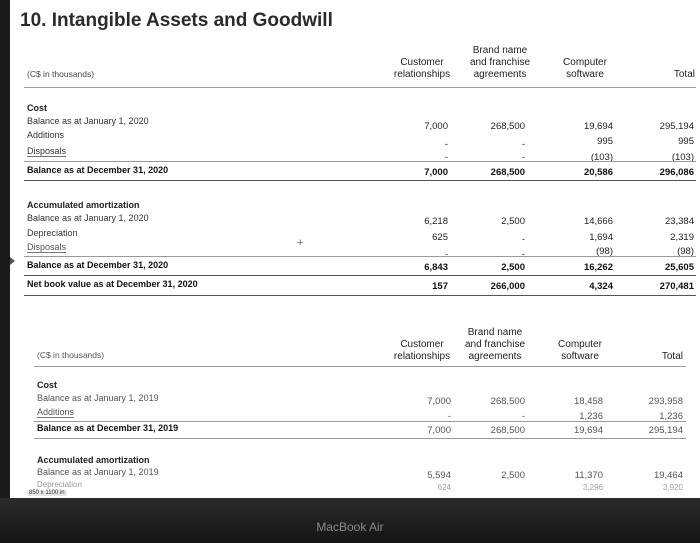 The width and height of the screenshot is (700, 543). I want to click on cell: 2,319, so click(682, 237).